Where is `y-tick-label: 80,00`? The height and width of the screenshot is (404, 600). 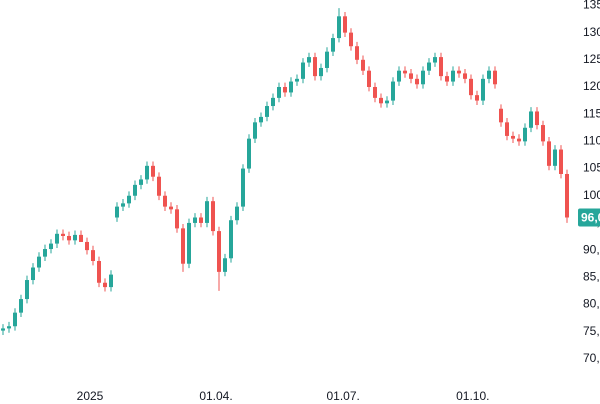 y-tick-label: 80,00 is located at coordinates (591, 304).